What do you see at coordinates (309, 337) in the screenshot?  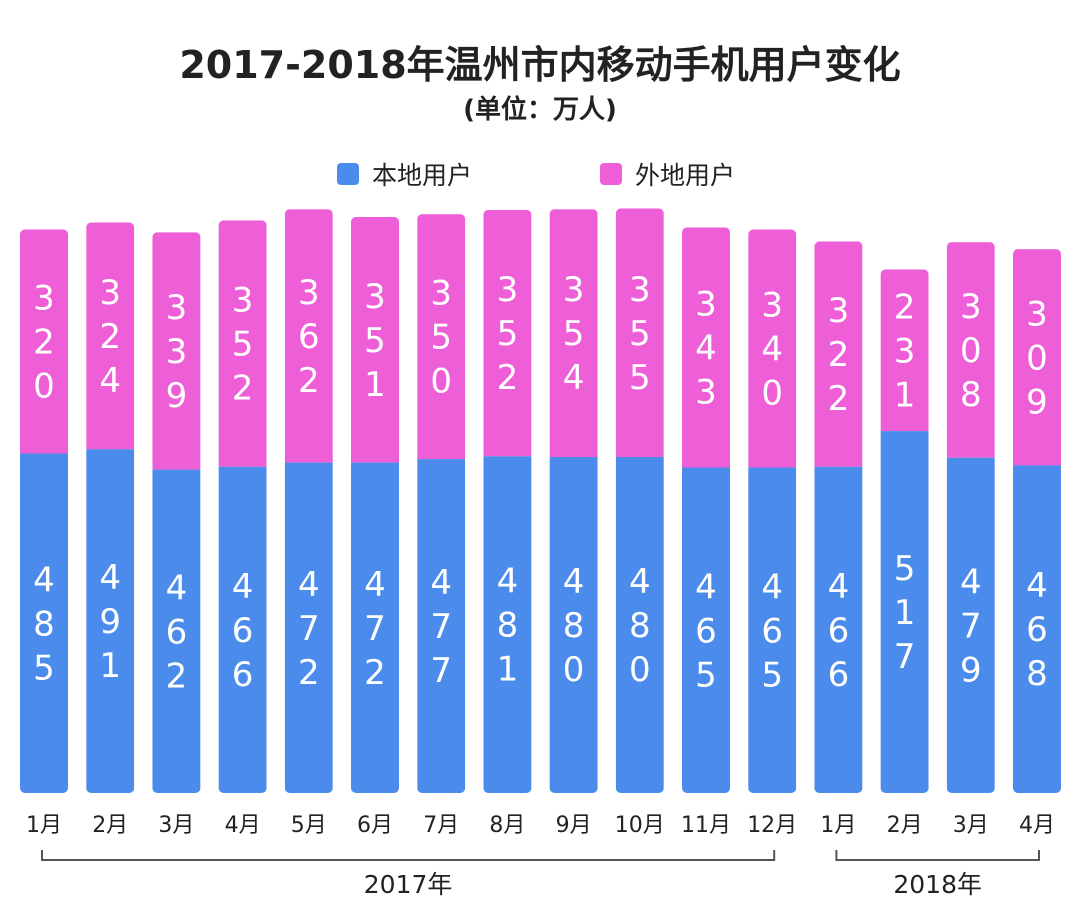 I see `data-label-nonlocal: 6` at bounding box center [309, 337].